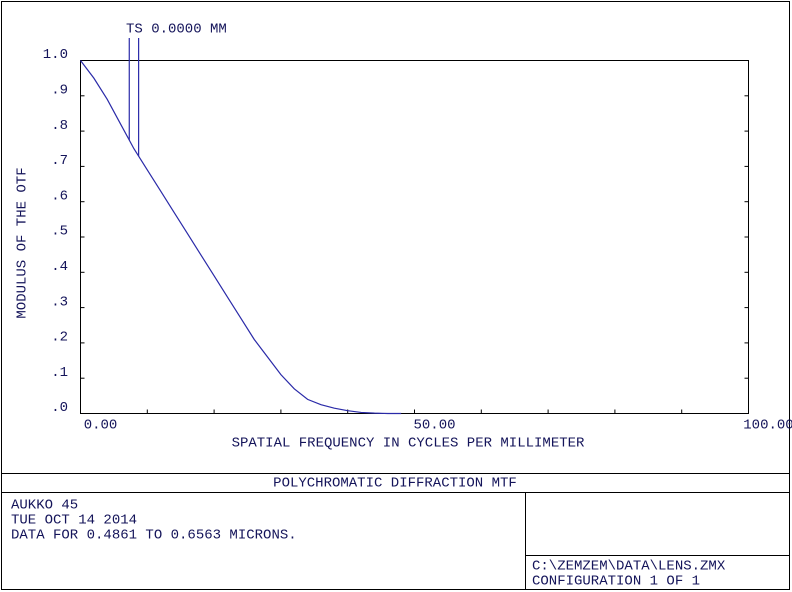 This screenshot has height=592, width=792. I want to click on configuration: CONFIGURATION 1 OF 1, so click(616, 582).